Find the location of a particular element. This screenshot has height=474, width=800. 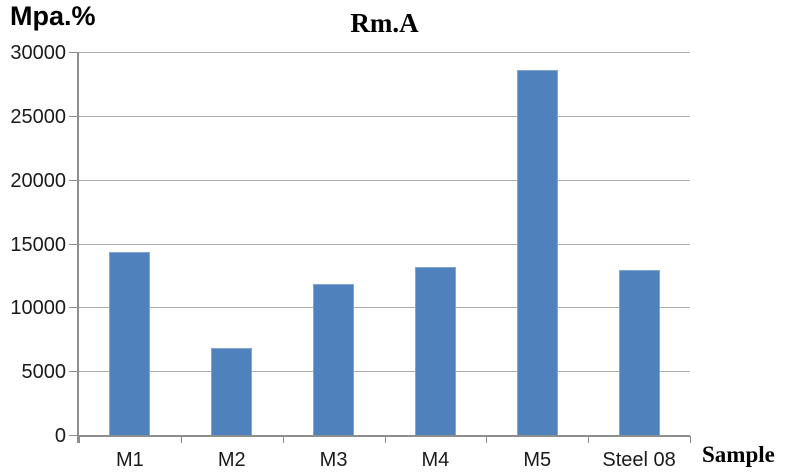

bar-m5 is located at coordinates (537, 252).